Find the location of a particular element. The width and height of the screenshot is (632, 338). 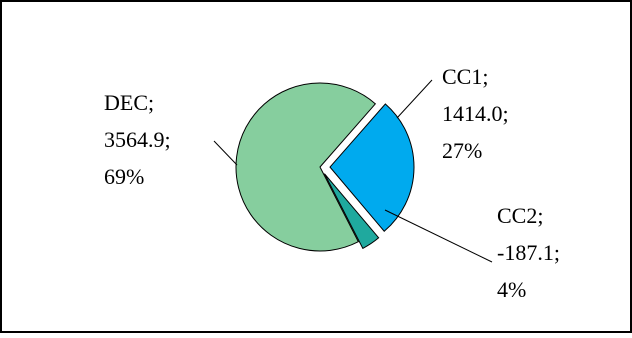

data-label-line: 1414.0; is located at coordinates (475, 113).